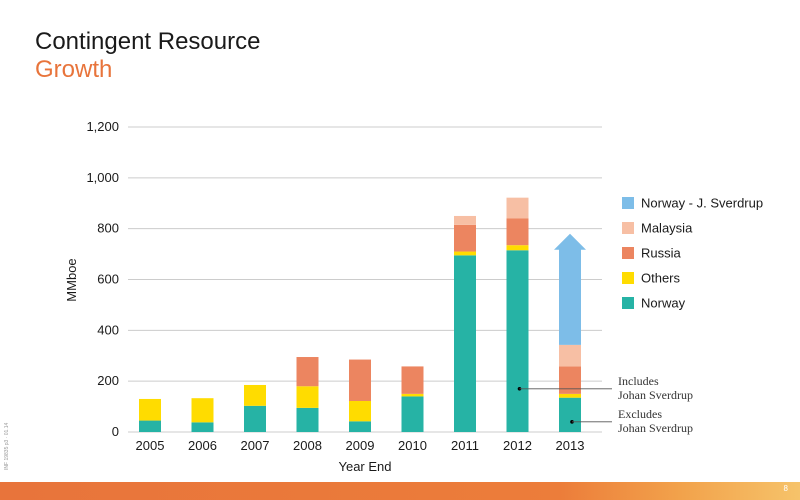  I want to click on document-code: INF 19835 p3 · 01.14, so click(7, 446).